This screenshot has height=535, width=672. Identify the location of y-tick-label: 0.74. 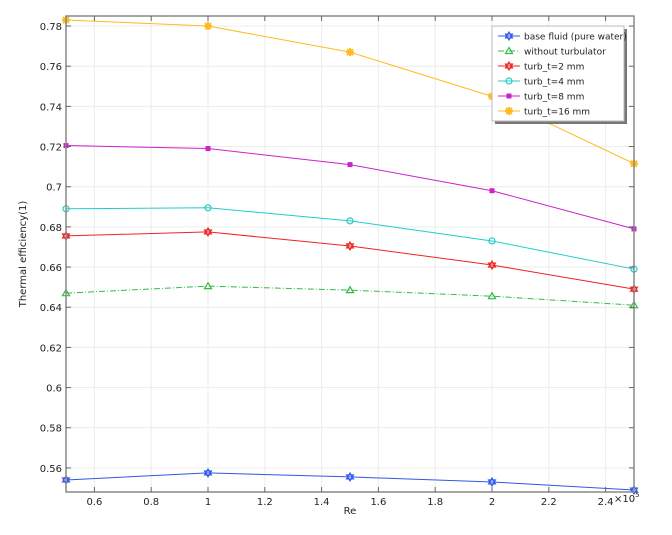
(51, 107).